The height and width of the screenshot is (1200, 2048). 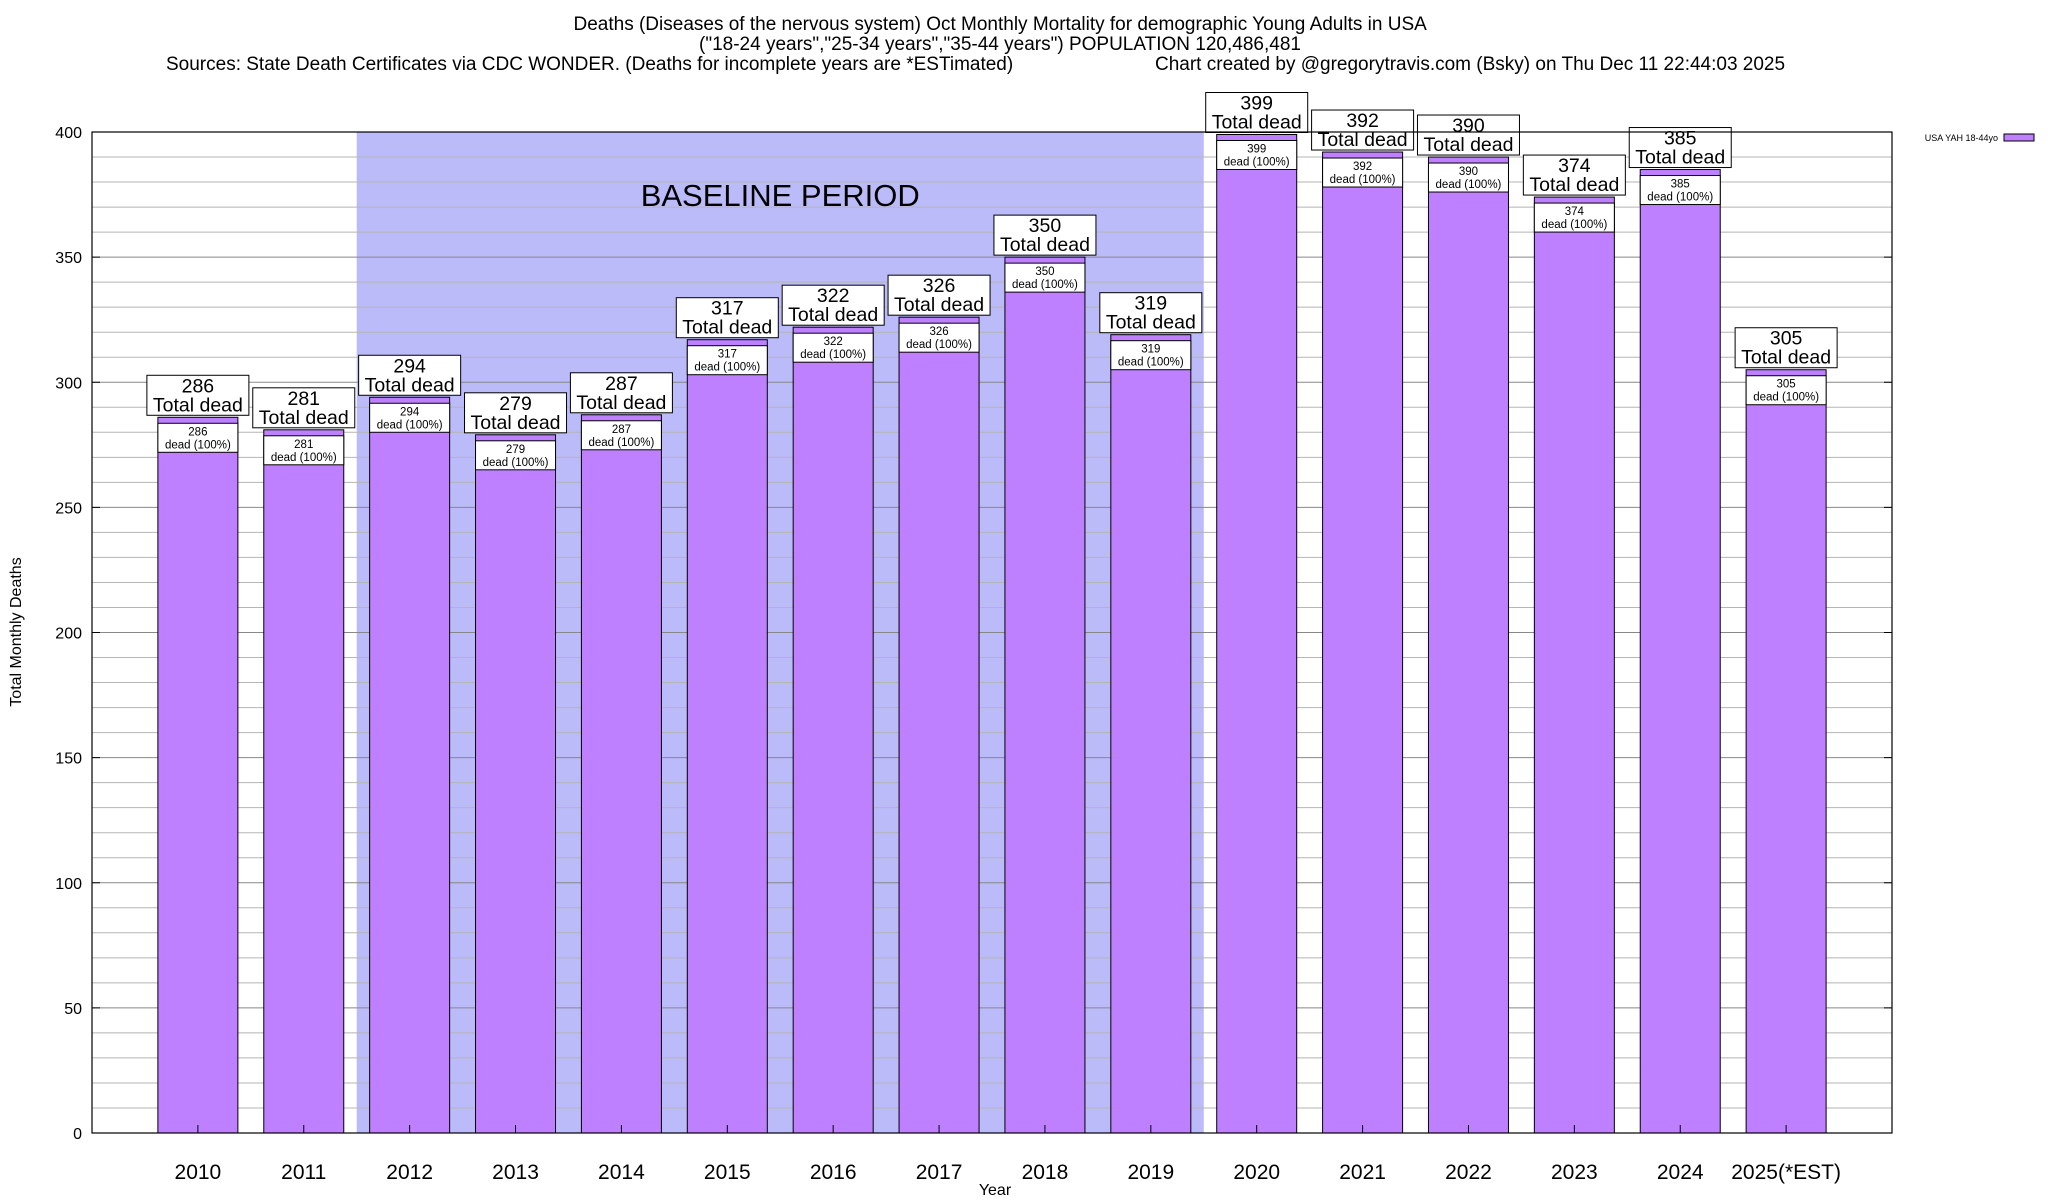 I want to click on bar-inner-value-label: 319, so click(x=1150, y=350).